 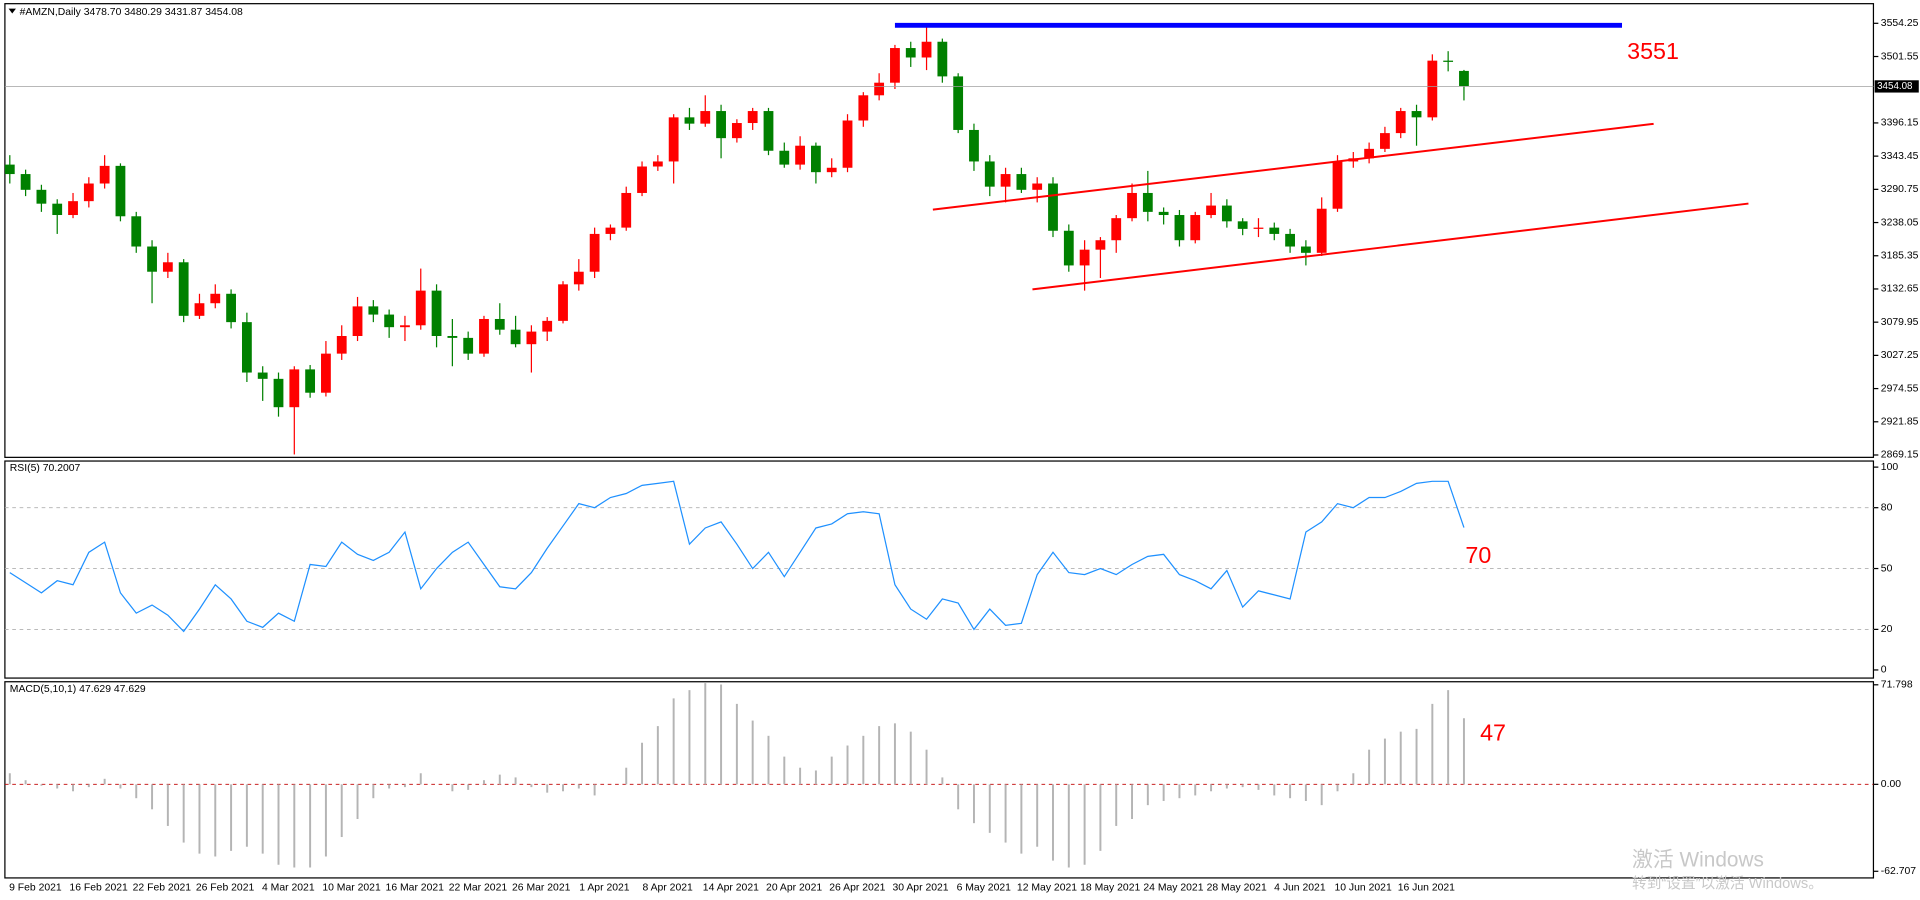 What do you see at coordinates (1887, 629) in the screenshot?
I see `y-tick-label: 20` at bounding box center [1887, 629].